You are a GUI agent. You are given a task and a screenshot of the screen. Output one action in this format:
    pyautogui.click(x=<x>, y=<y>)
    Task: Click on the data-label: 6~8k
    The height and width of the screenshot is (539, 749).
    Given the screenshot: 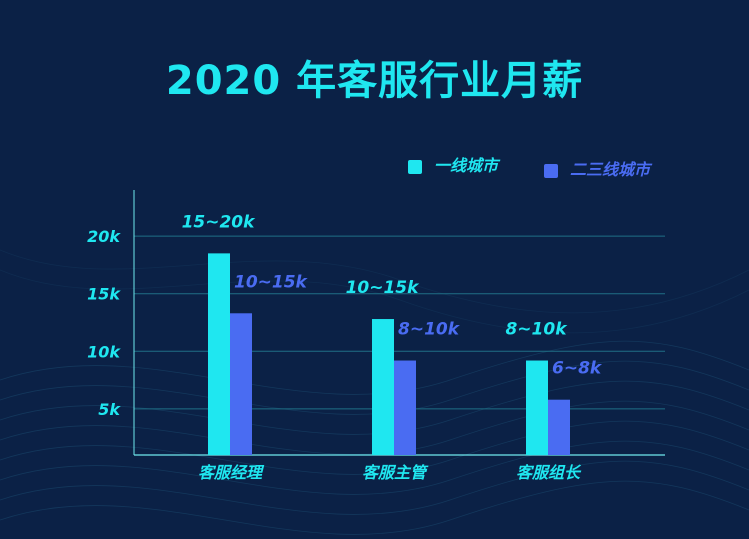 What is the action you would take?
    pyautogui.click(x=577, y=369)
    